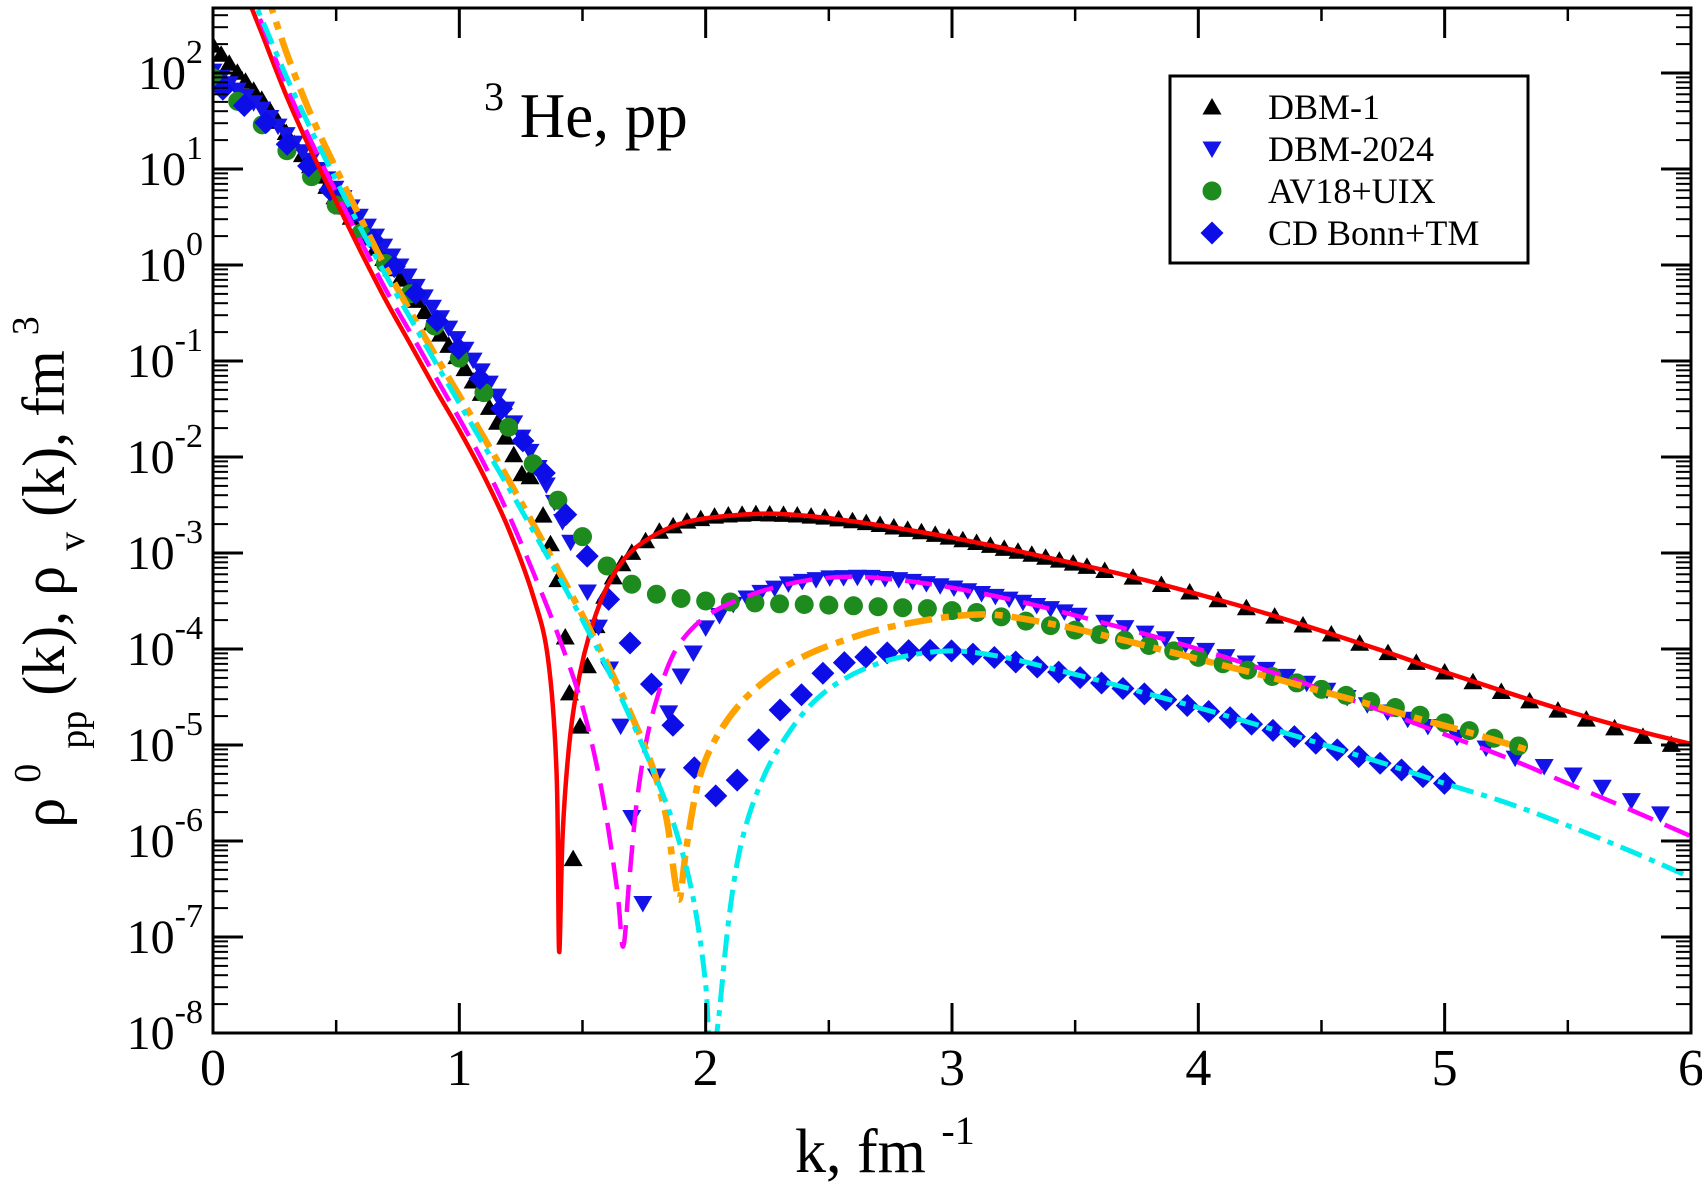 Image resolution: width=1702 pixels, height=1192 pixels. Describe the element at coordinates (1319, 191) in the screenshot. I see `legend-item-av18-uix: AV18+UIX` at that location.